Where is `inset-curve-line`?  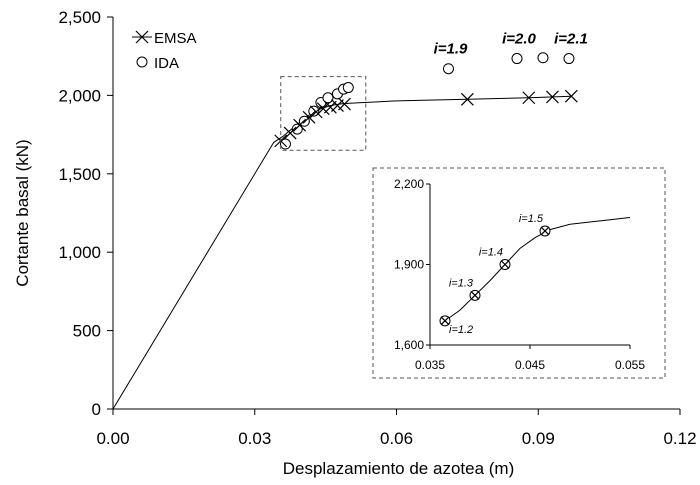 inset-curve-line is located at coordinates (537, 269).